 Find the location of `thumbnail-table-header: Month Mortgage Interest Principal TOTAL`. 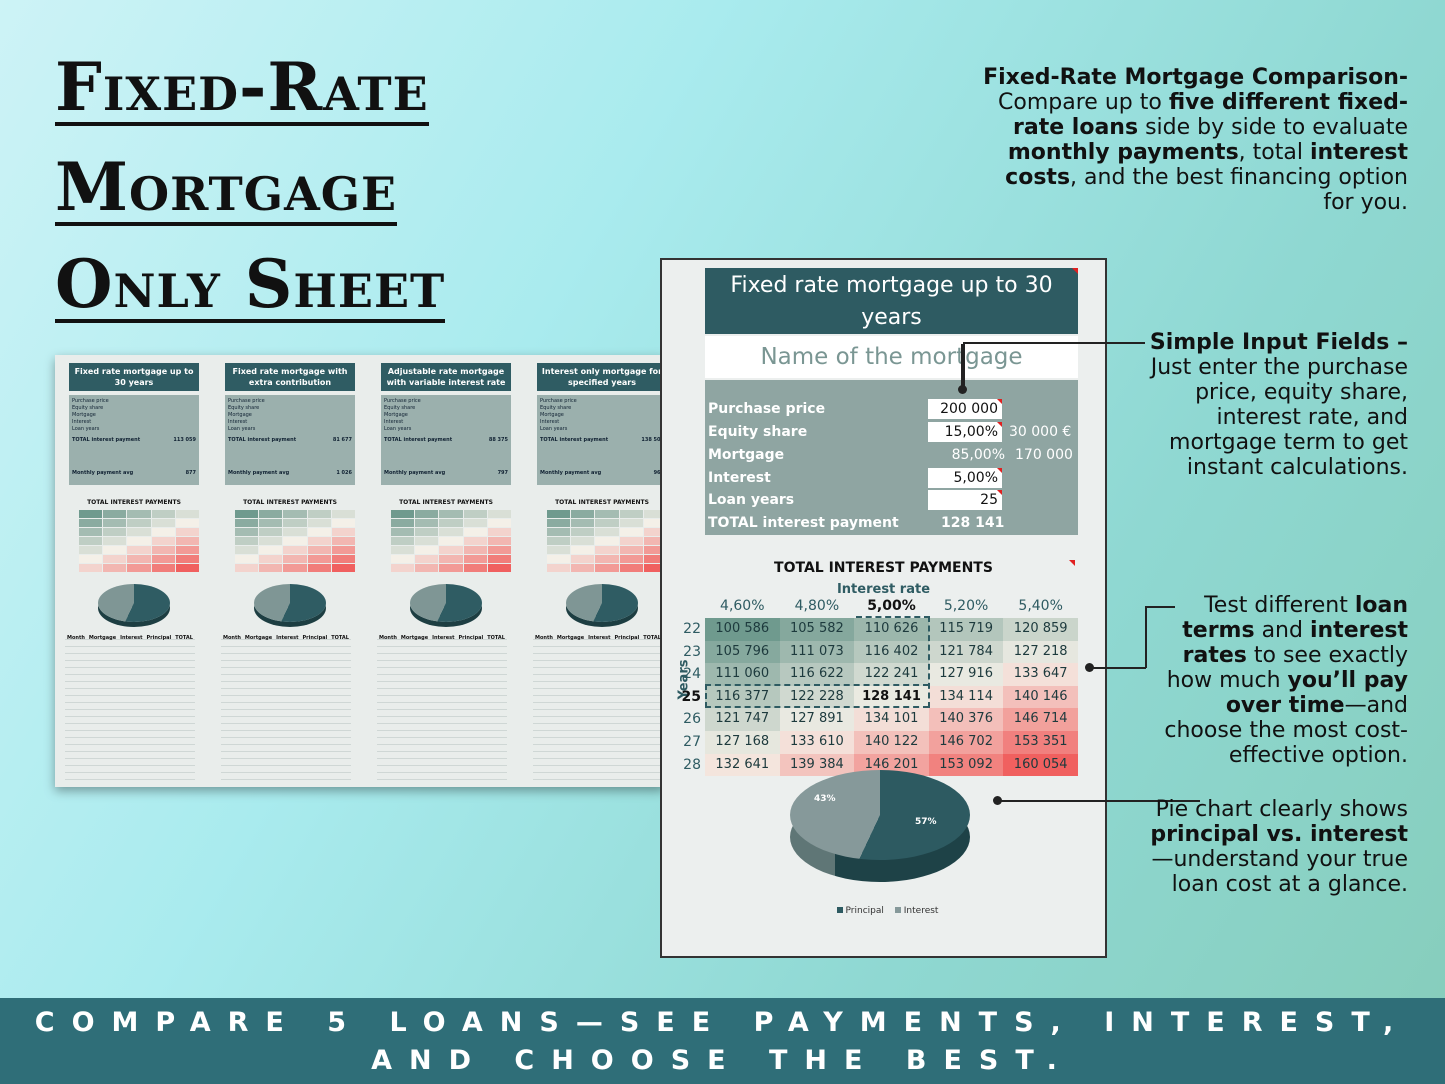

thumbnail-table-header: Month Mortgage Interest Principal TOTAL is located at coordinates (598, 637).